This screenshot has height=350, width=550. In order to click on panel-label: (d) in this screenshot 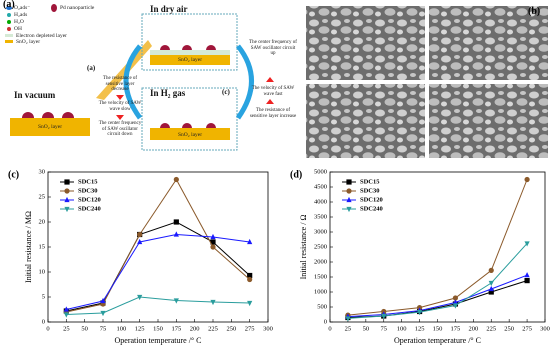, I will do `click(296, 174)`.